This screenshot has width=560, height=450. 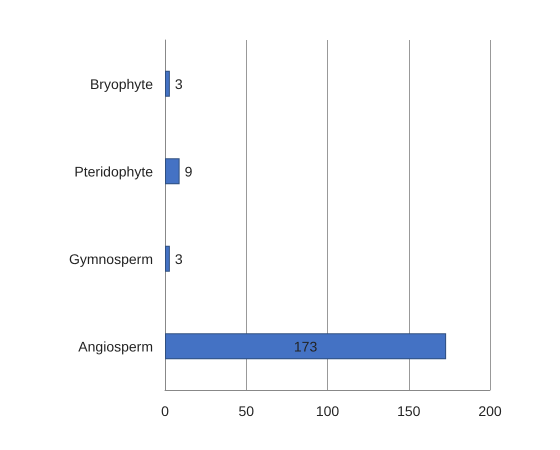 What do you see at coordinates (409, 411) in the screenshot?
I see `x-tick-label: 150` at bounding box center [409, 411].